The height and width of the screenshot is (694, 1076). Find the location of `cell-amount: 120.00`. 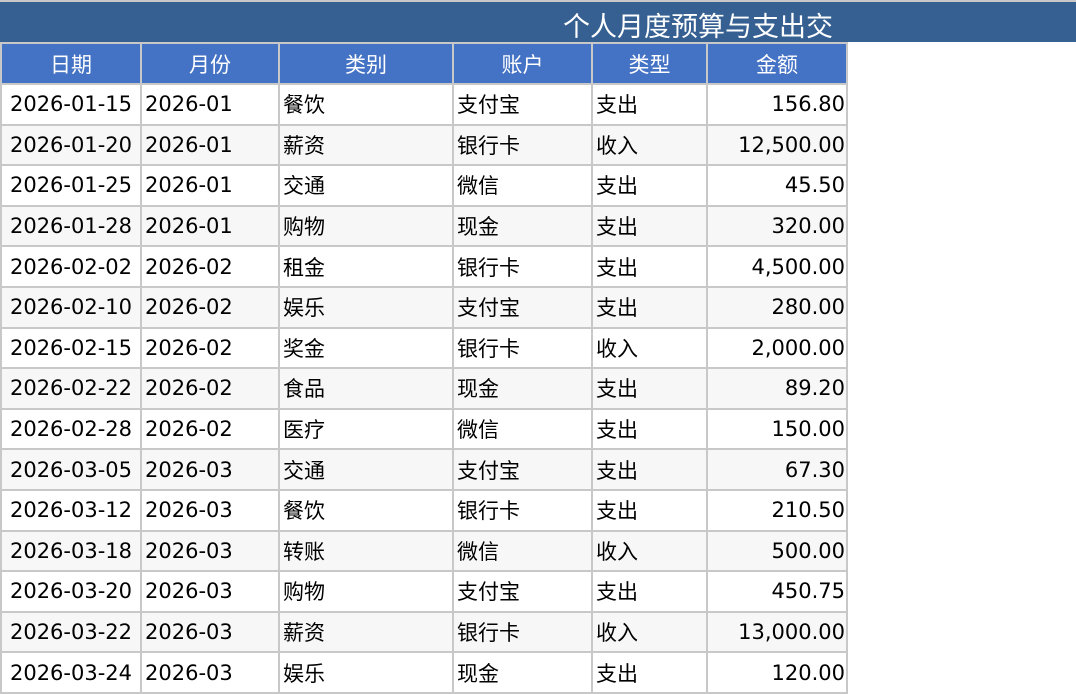

cell-amount: 120.00 is located at coordinates (777, 672).